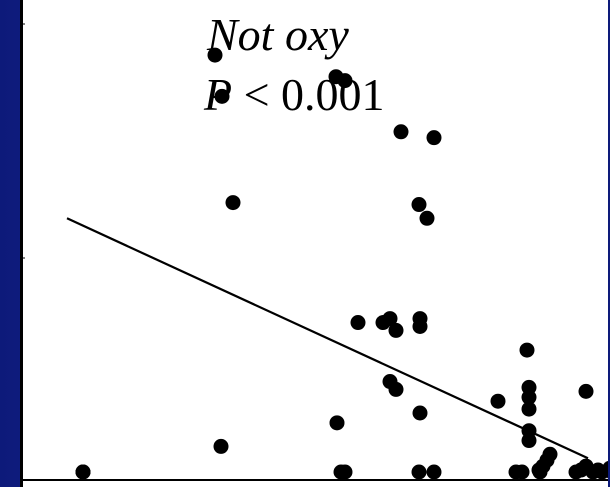  I want to click on p-value-label: P < 0.001, so click(294, 94).